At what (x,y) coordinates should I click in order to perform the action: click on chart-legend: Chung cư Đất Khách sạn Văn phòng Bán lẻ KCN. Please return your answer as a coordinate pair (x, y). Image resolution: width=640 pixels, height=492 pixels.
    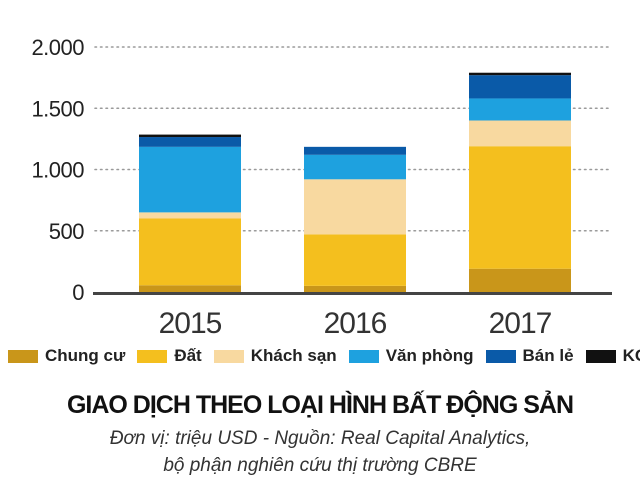
    Looking at the image, I should click on (324, 356).